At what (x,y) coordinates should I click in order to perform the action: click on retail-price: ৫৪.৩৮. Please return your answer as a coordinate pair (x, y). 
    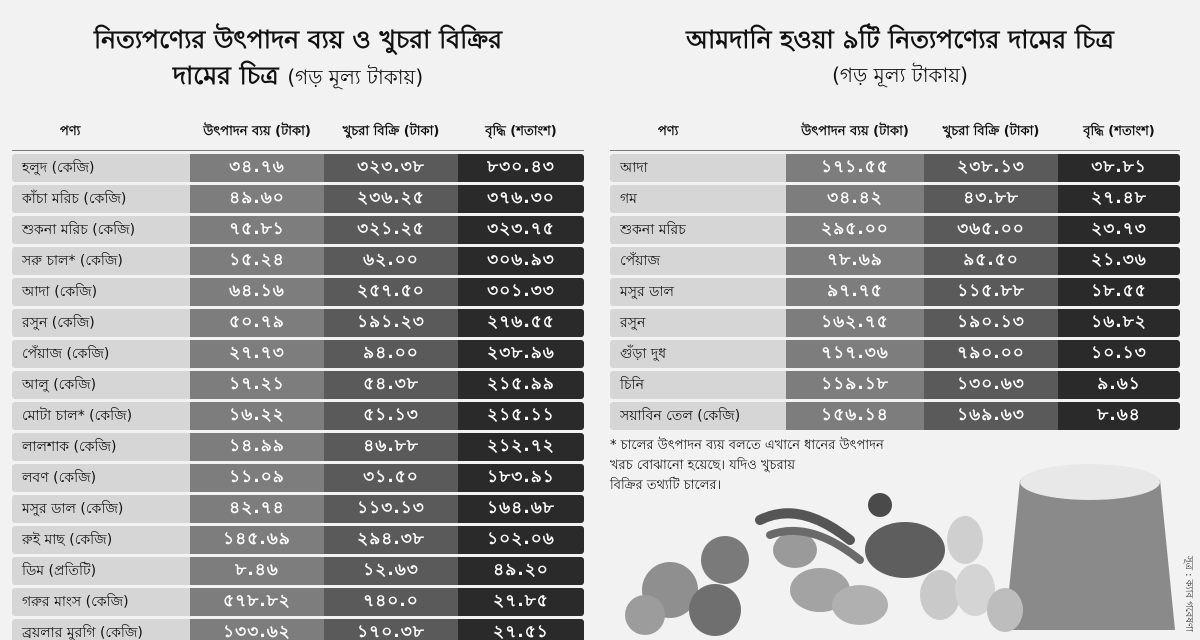
    Looking at the image, I should click on (391, 385).